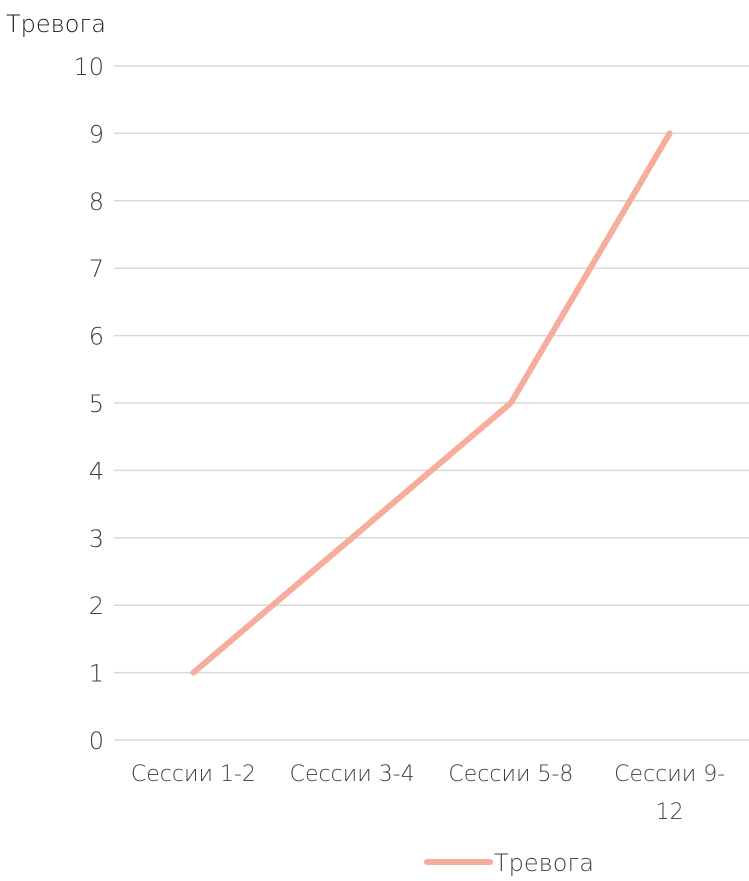 This screenshot has height=881, width=749. What do you see at coordinates (544, 863) in the screenshot?
I see `legend-label: Тревога` at bounding box center [544, 863].